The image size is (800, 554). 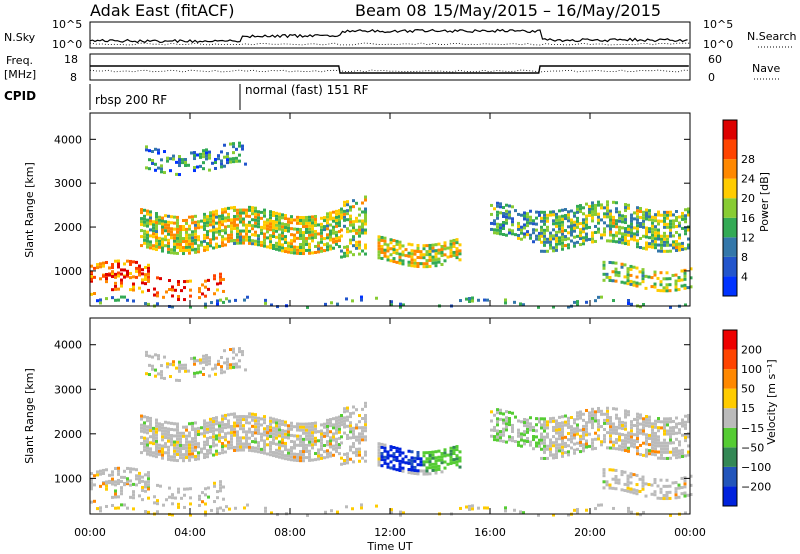 What do you see at coordinates (290, 532) in the screenshot?
I see `x-tick-label: 08:00` at bounding box center [290, 532].